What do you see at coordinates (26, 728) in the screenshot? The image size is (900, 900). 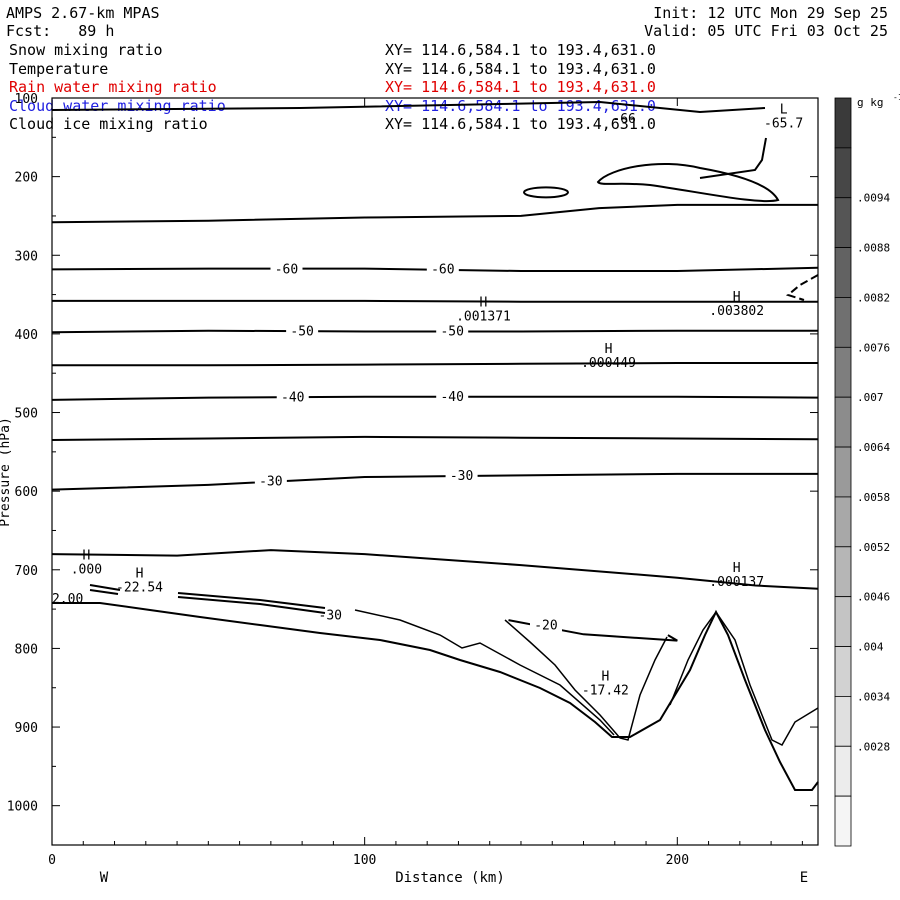 I see `y-tick-label: 900` at bounding box center [26, 728].